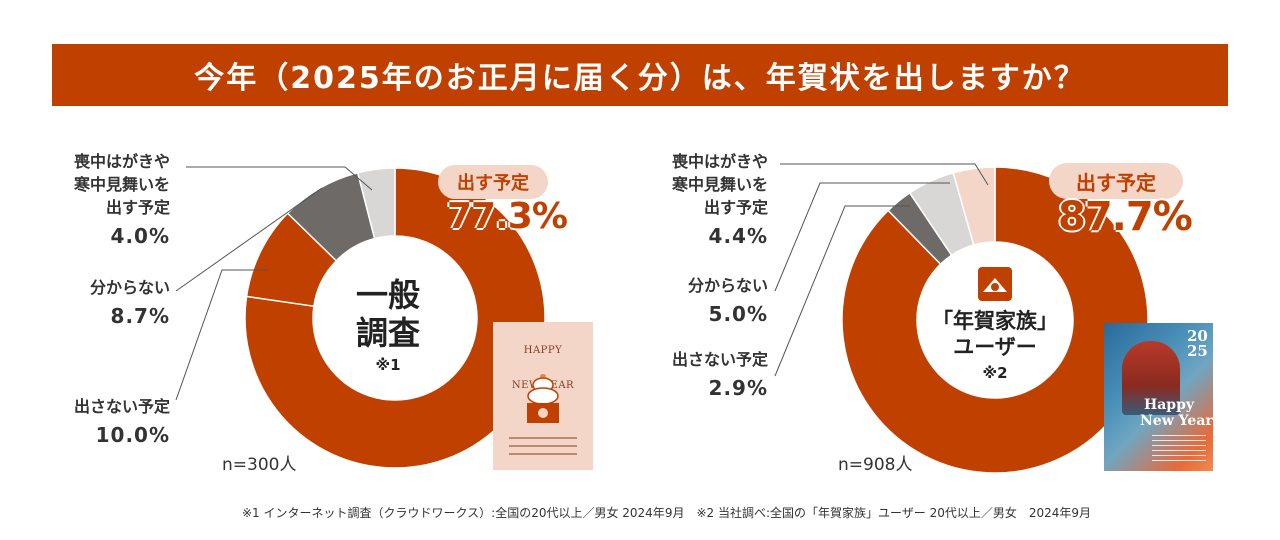  Describe the element at coordinates (140, 316) in the screenshot. I see `value-unknown-1: 8.7%` at that location.